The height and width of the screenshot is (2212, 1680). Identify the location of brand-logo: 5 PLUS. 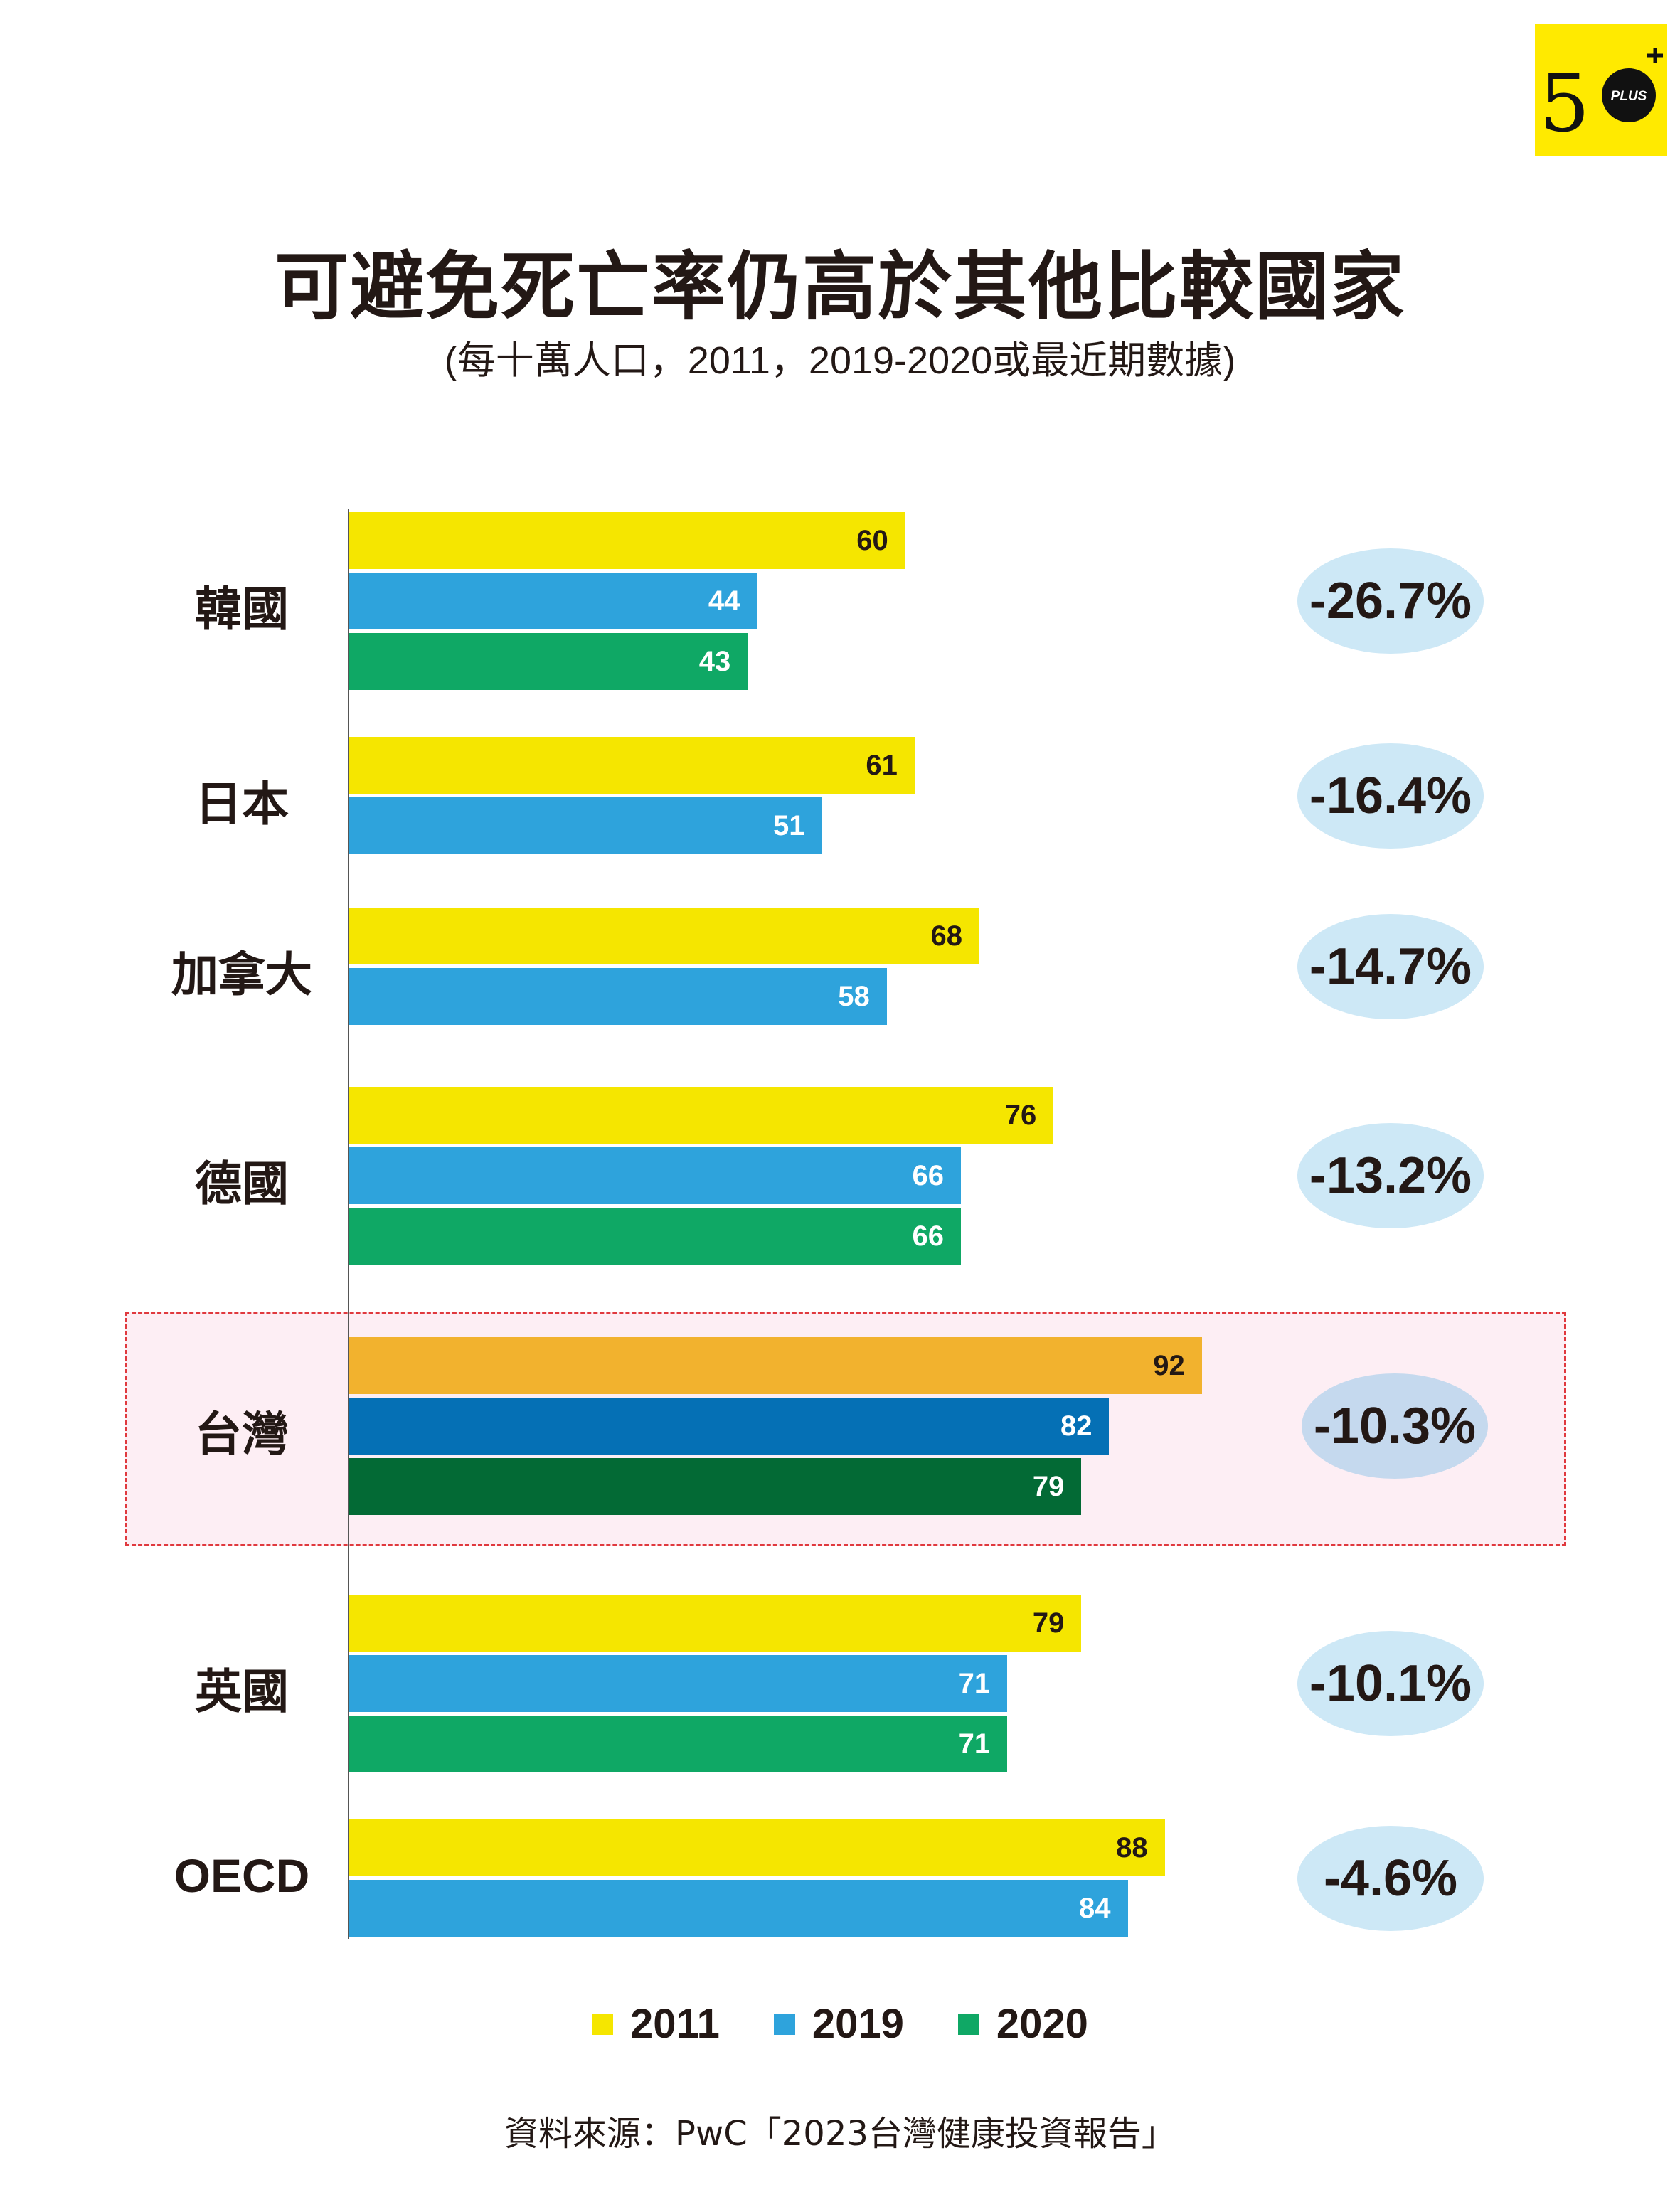
(1601, 90).